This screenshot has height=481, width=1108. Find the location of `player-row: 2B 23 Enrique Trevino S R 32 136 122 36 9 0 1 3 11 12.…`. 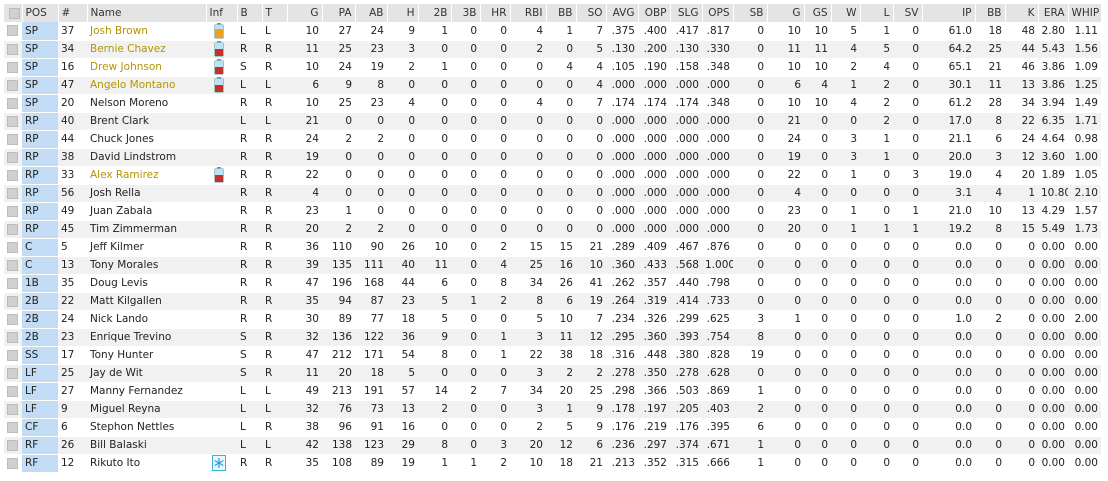

player-row: 2B 23 Enrique Trevino S R 32 136 122 36 9 0 1 3 11 12.… is located at coordinates (552, 337).